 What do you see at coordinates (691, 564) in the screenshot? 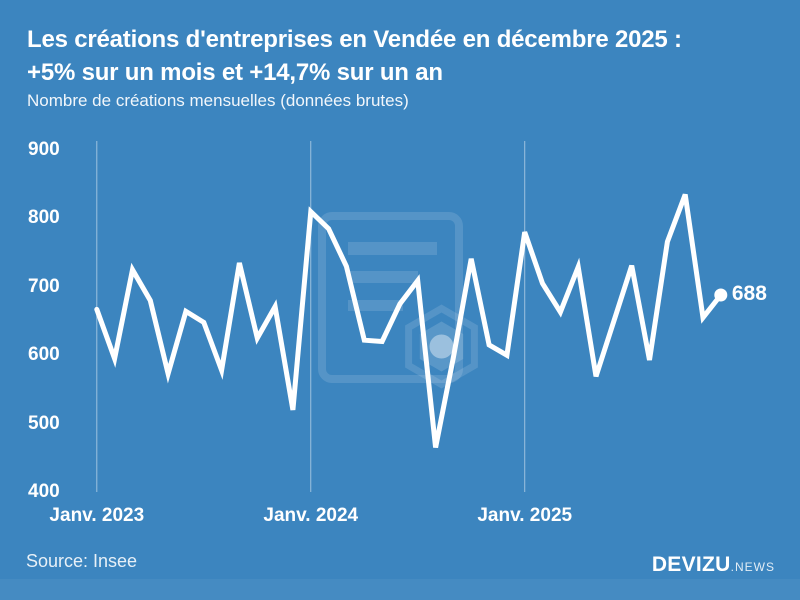
I see `brand-name: DEVIZU` at bounding box center [691, 564].